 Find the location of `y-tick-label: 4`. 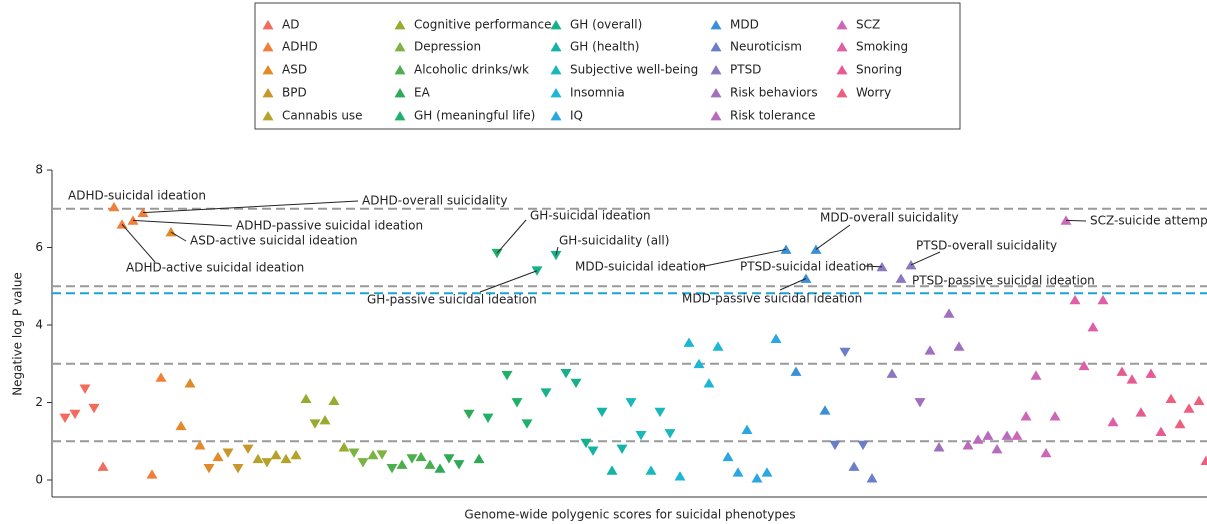

y-tick-label: 4 is located at coordinates (39, 325).